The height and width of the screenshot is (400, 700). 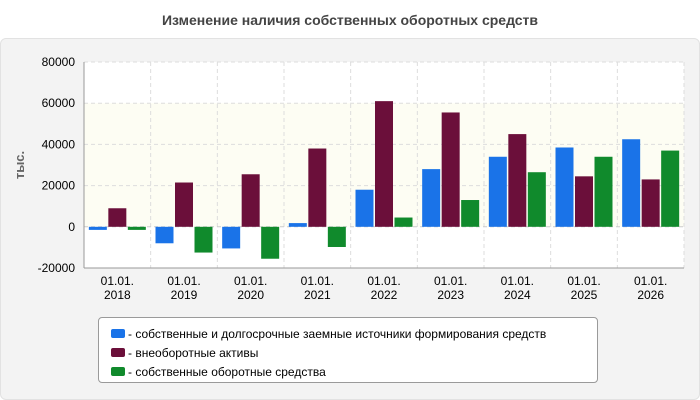 What do you see at coordinates (517, 295) in the screenshot?
I see `x-tick-label-year: 2024` at bounding box center [517, 295].